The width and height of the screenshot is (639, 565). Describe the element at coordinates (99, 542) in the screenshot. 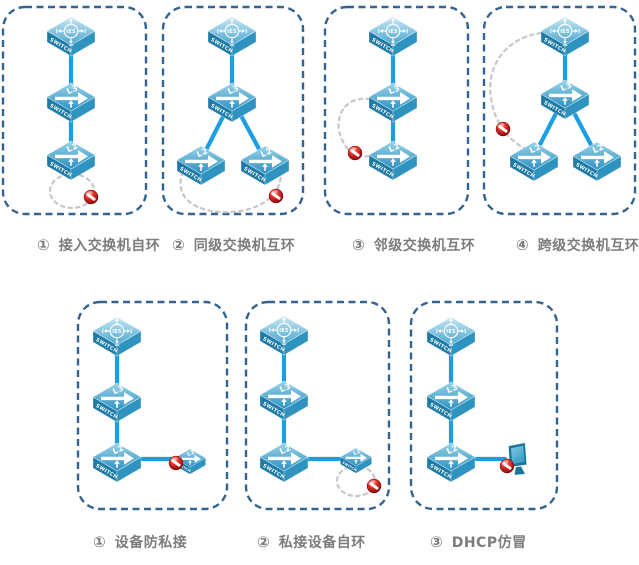

I see `caption-number: ①` at that location.